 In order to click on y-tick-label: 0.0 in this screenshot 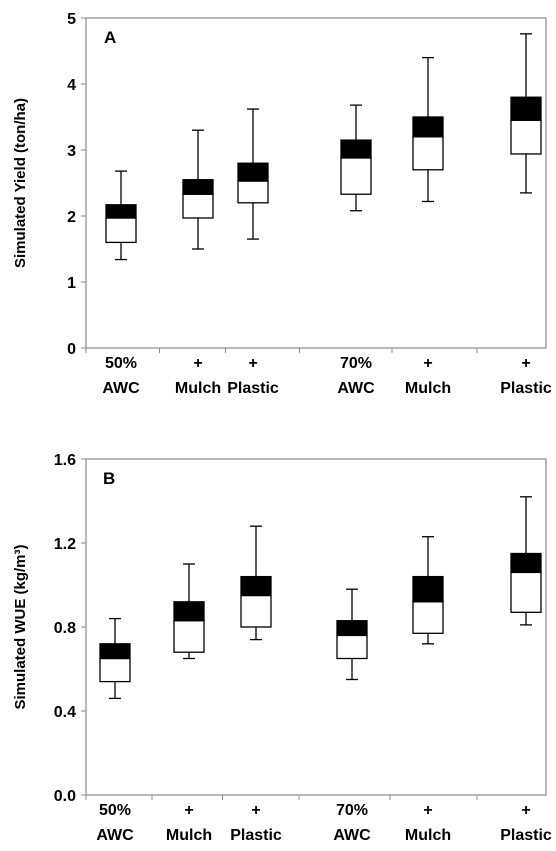, I will do `click(65, 796)`.